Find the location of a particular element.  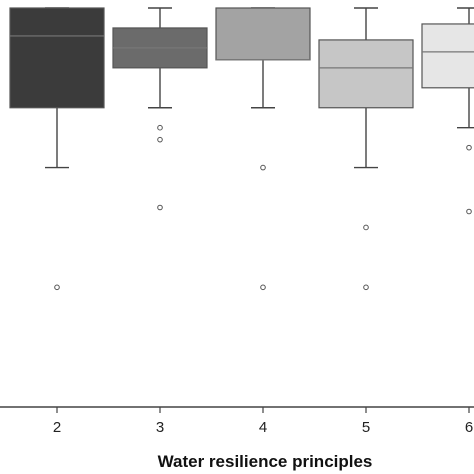

x-tick-label-4: 4 is located at coordinates (263, 427).